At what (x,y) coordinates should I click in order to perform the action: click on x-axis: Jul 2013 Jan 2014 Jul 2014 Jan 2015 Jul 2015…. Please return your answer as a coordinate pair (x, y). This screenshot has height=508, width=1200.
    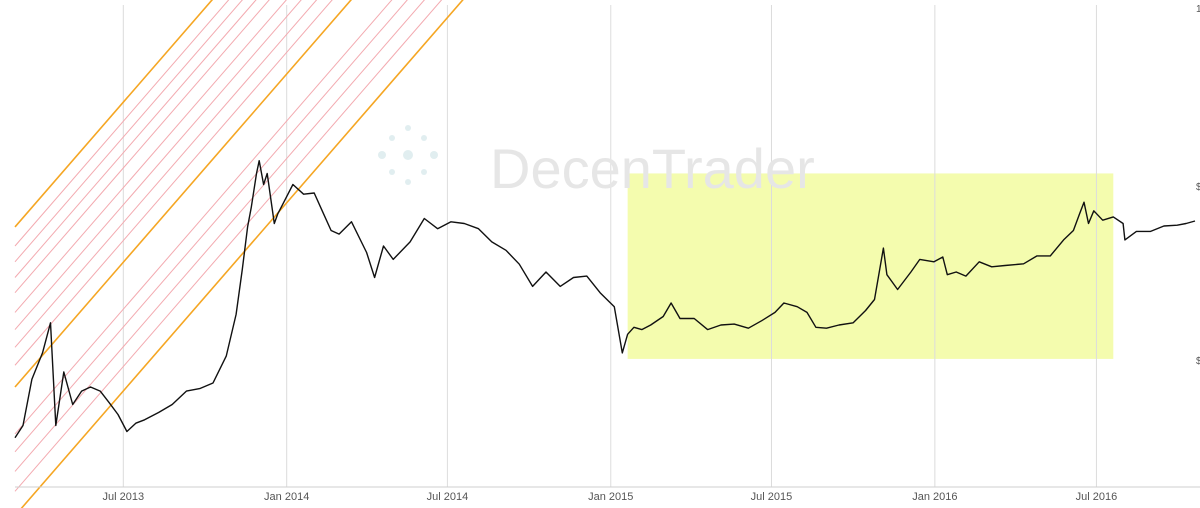
    Looking at the image, I should click on (607, 494).